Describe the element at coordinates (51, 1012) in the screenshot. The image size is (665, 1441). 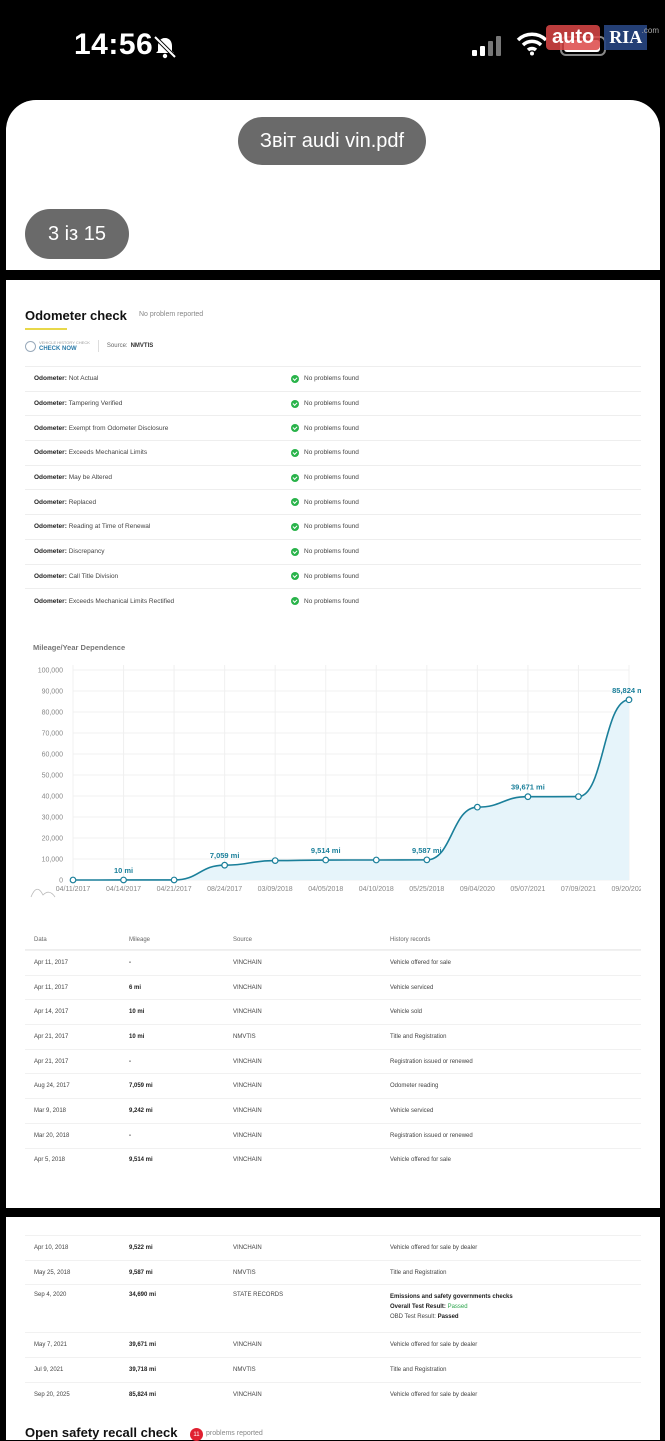
I see `cell-date: Apr 14, 2017` at that location.